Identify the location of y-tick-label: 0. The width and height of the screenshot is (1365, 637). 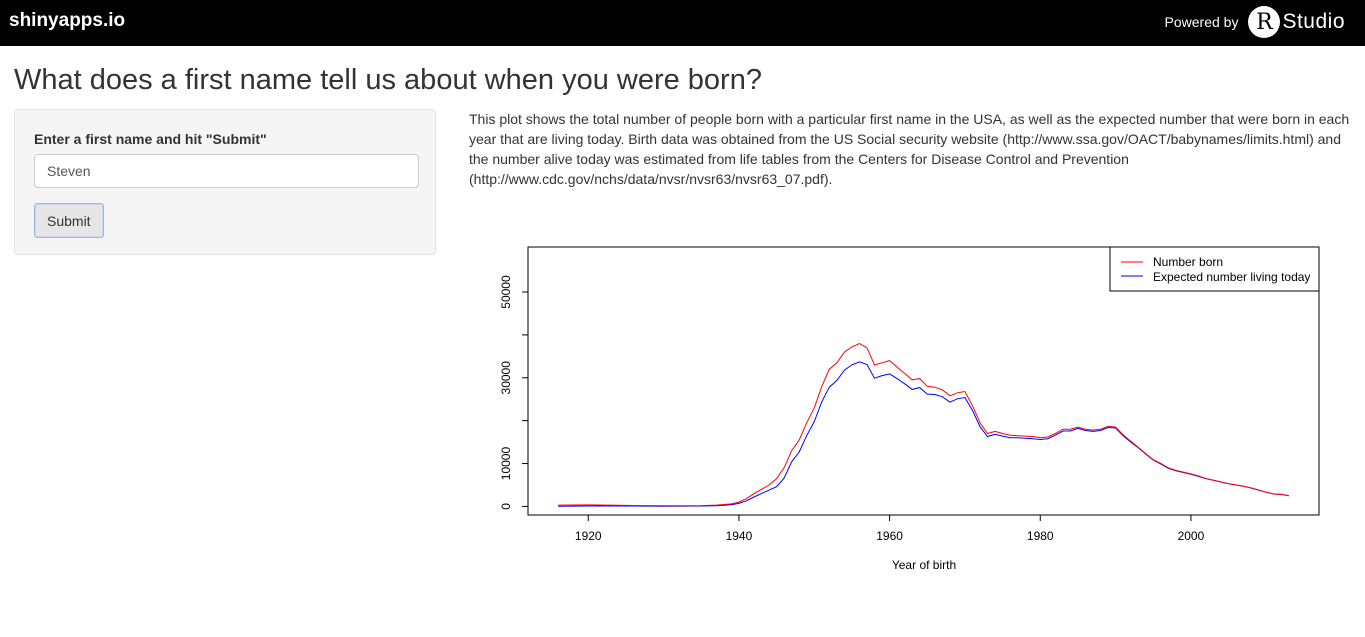
(506, 506).